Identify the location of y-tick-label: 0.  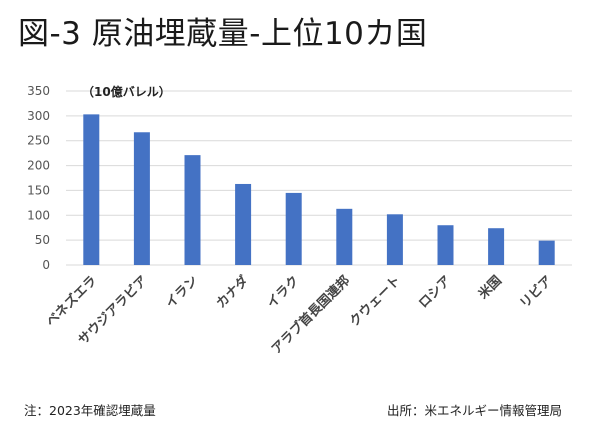
(46, 265).